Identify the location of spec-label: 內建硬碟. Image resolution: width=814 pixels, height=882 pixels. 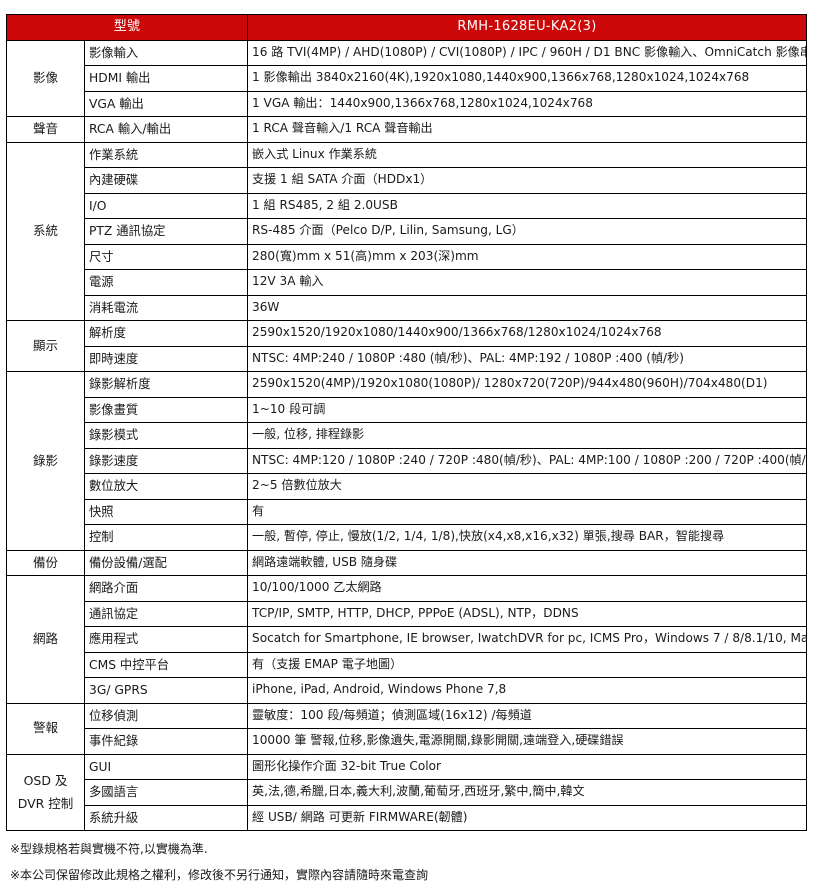
(166, 180).